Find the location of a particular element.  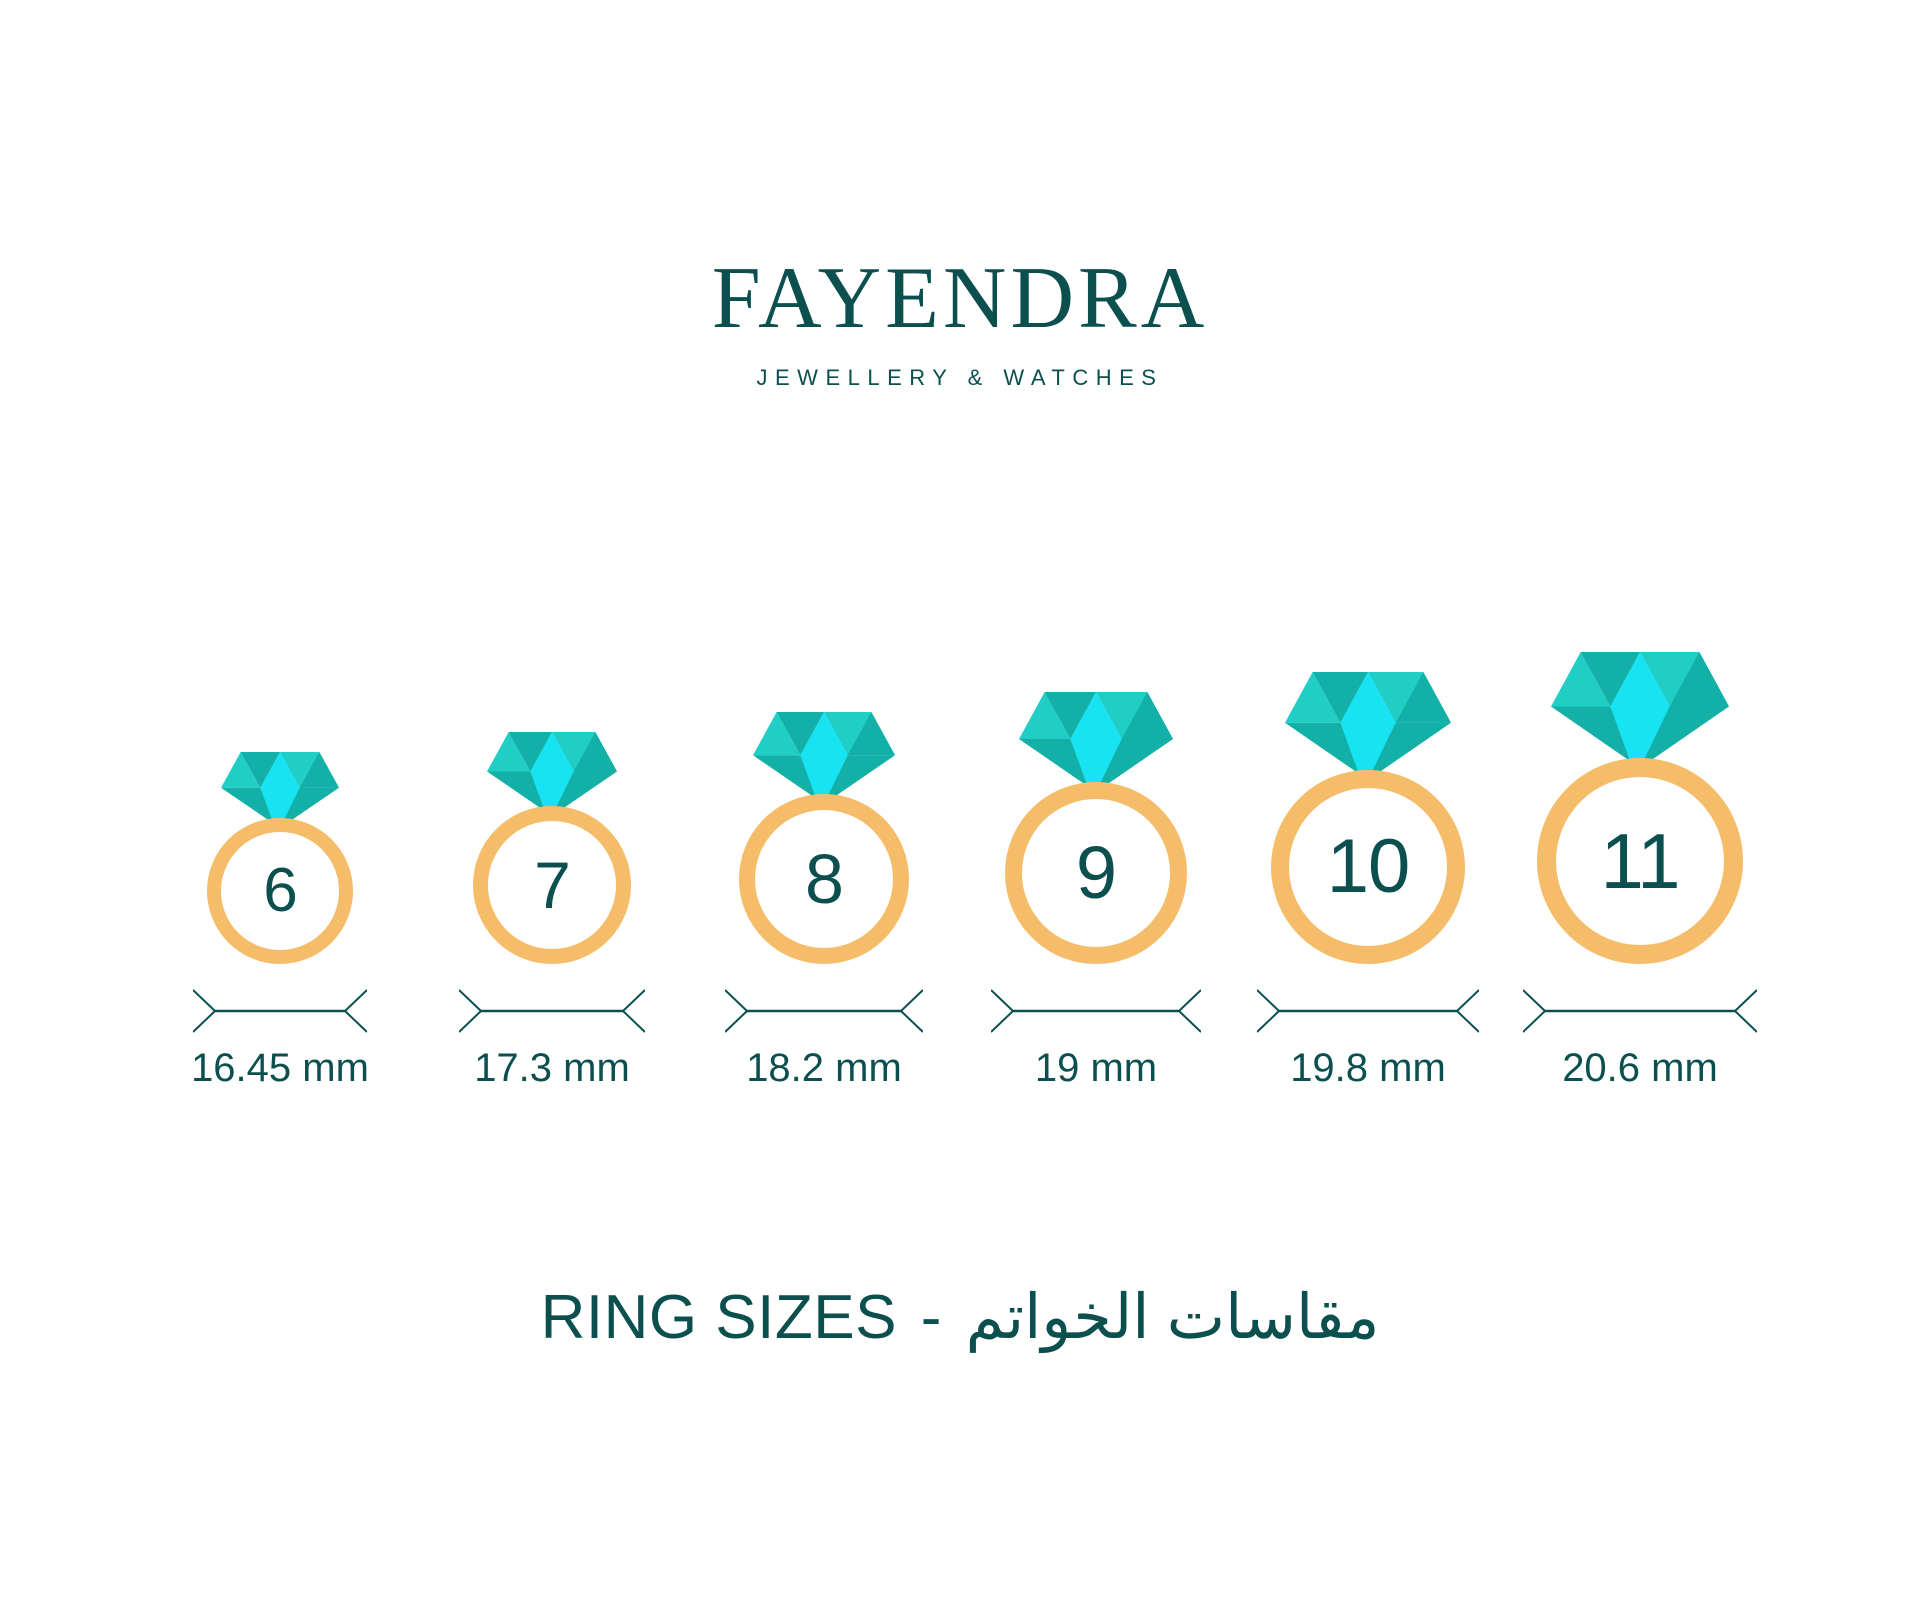

ring-size-item: 8 18.2 mm is located at coordinates (824, 900).